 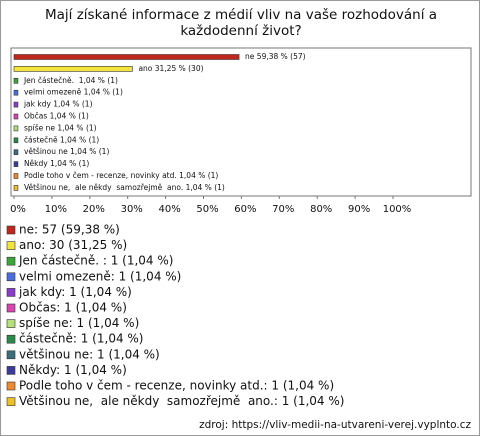 What do you see at coordinates (132, 209) in the screenshot?
I see `x-tick-label: 30%` at bounding box center [132, 209].